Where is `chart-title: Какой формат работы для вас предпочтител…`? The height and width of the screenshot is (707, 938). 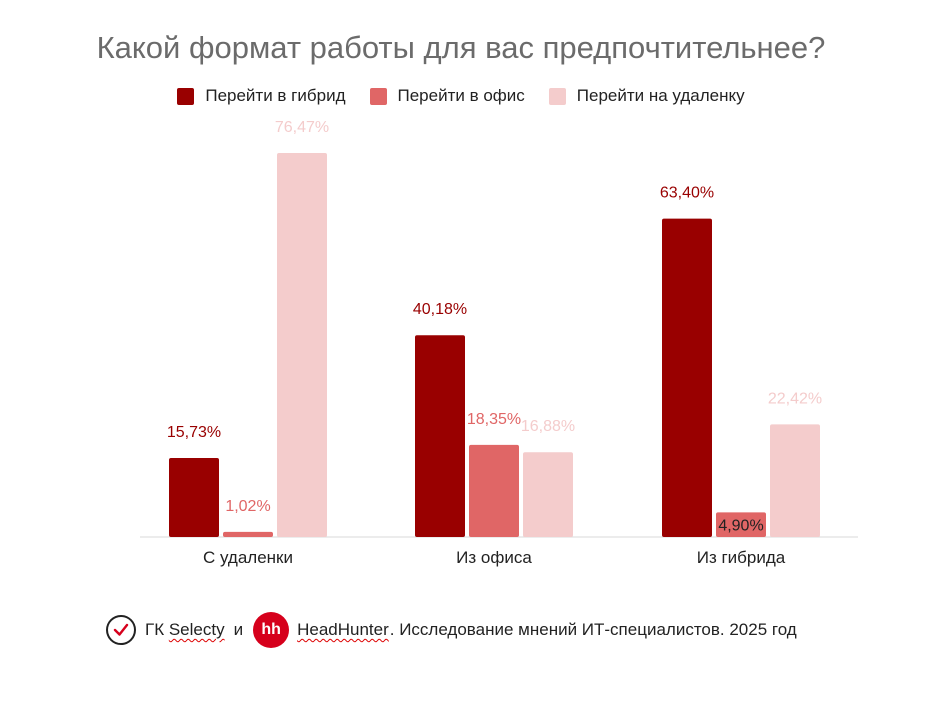
chart-title: Какой формат работы для вас предпочтител… is located at coordinates (461, 47).